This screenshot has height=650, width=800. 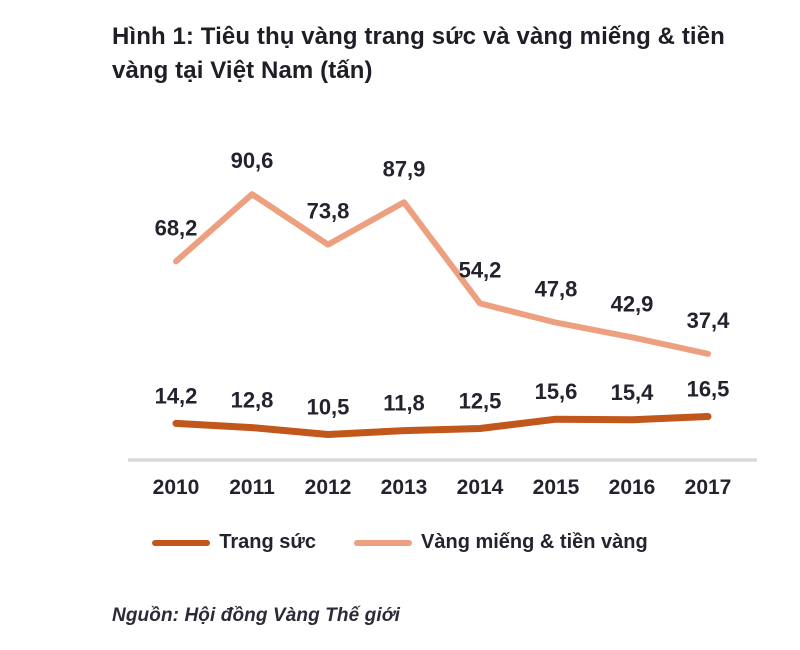 I want to click on data-label: 10,5, so click(x=328, y=407).